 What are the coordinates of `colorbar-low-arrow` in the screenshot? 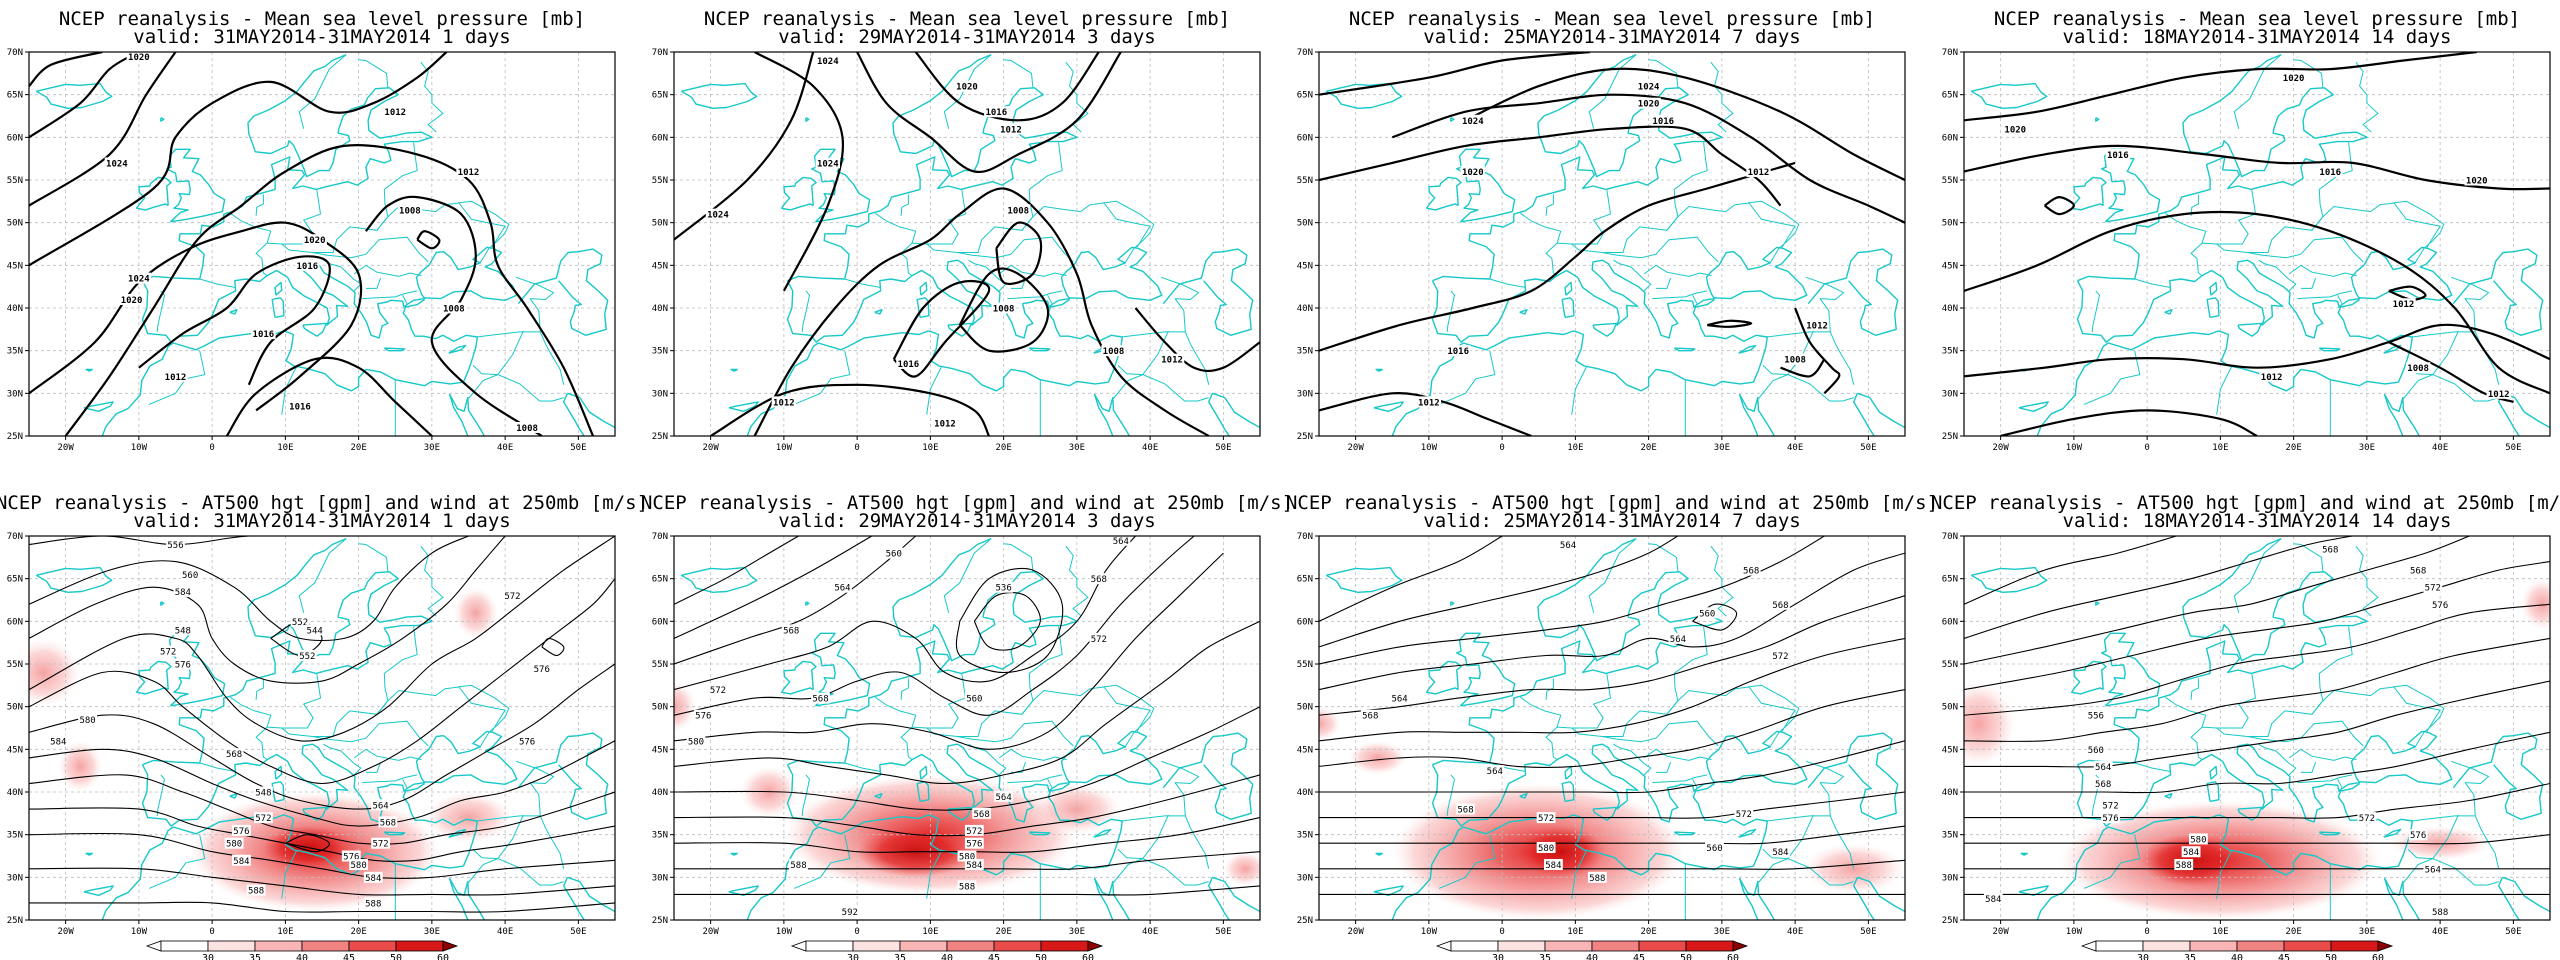 It's located at (153, 946).